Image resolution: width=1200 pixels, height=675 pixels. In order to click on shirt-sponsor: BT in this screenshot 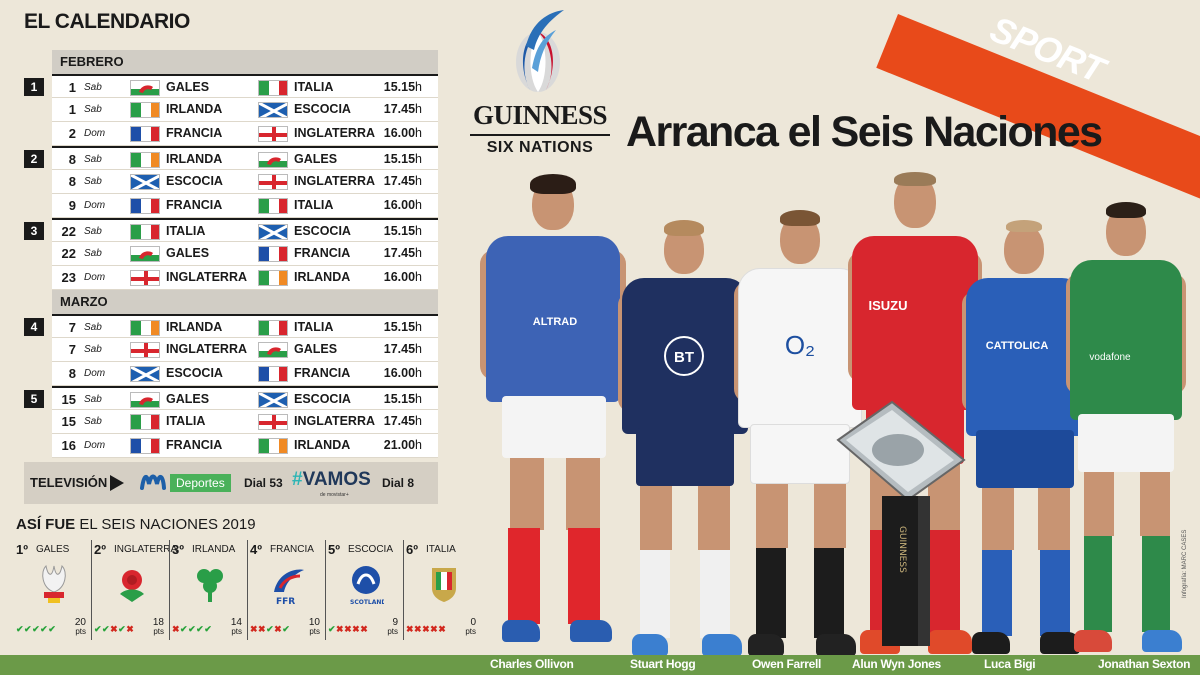, I will do `click(684, 356)`.